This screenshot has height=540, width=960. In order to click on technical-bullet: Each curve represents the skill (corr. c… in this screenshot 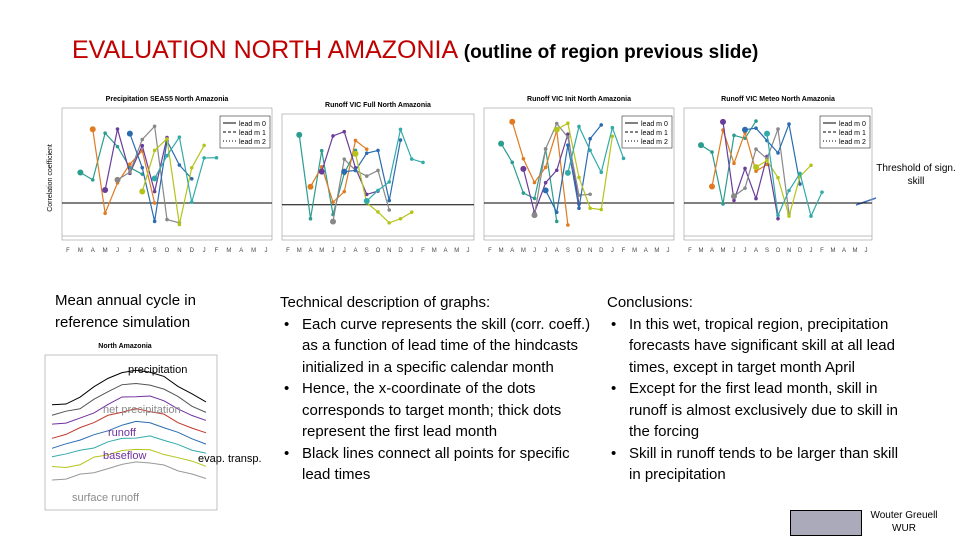, I will do `click(442, 346)`.